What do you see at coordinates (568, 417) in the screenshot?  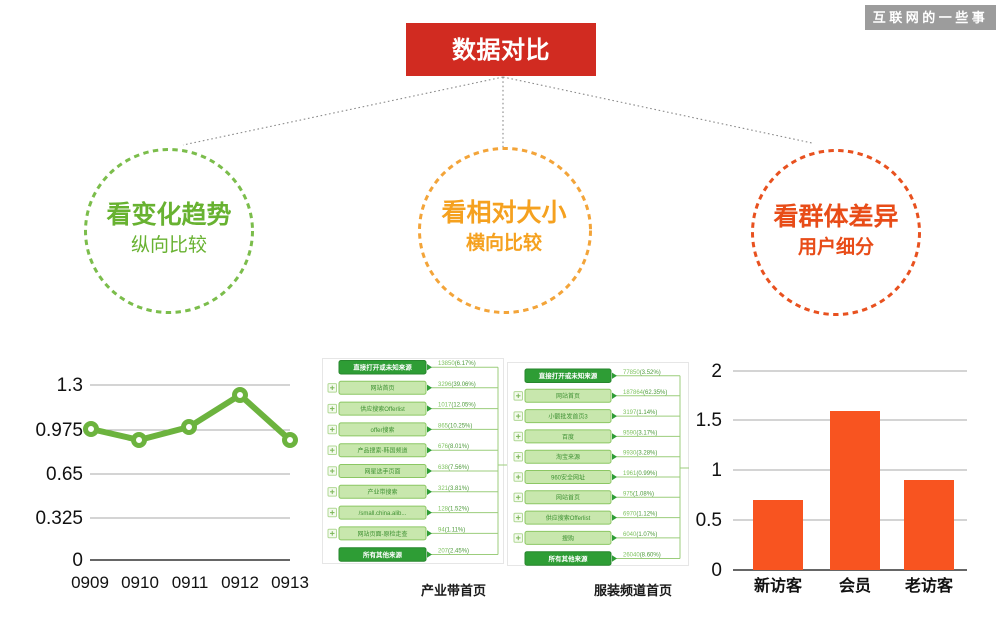 I see `svg-text: 小额批发首页3` at bounding box center [568, 417].